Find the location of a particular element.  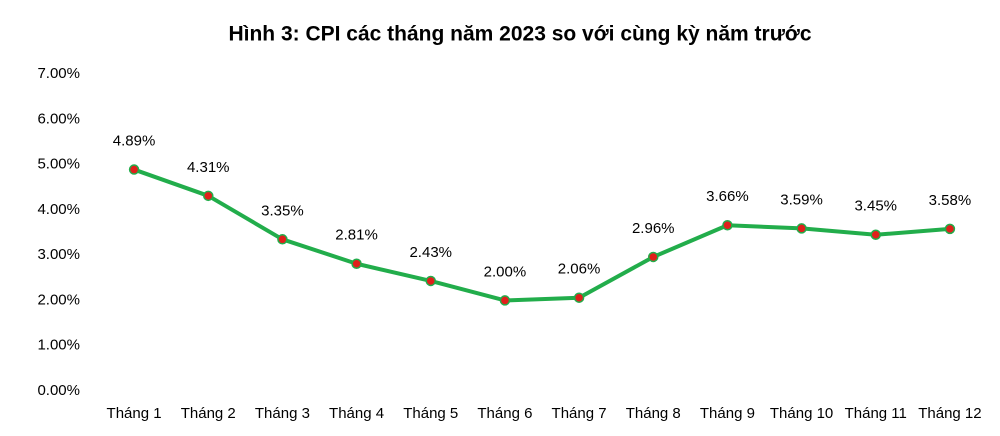

y-tick-label: 2.00% is located at coordinates (58, 299).